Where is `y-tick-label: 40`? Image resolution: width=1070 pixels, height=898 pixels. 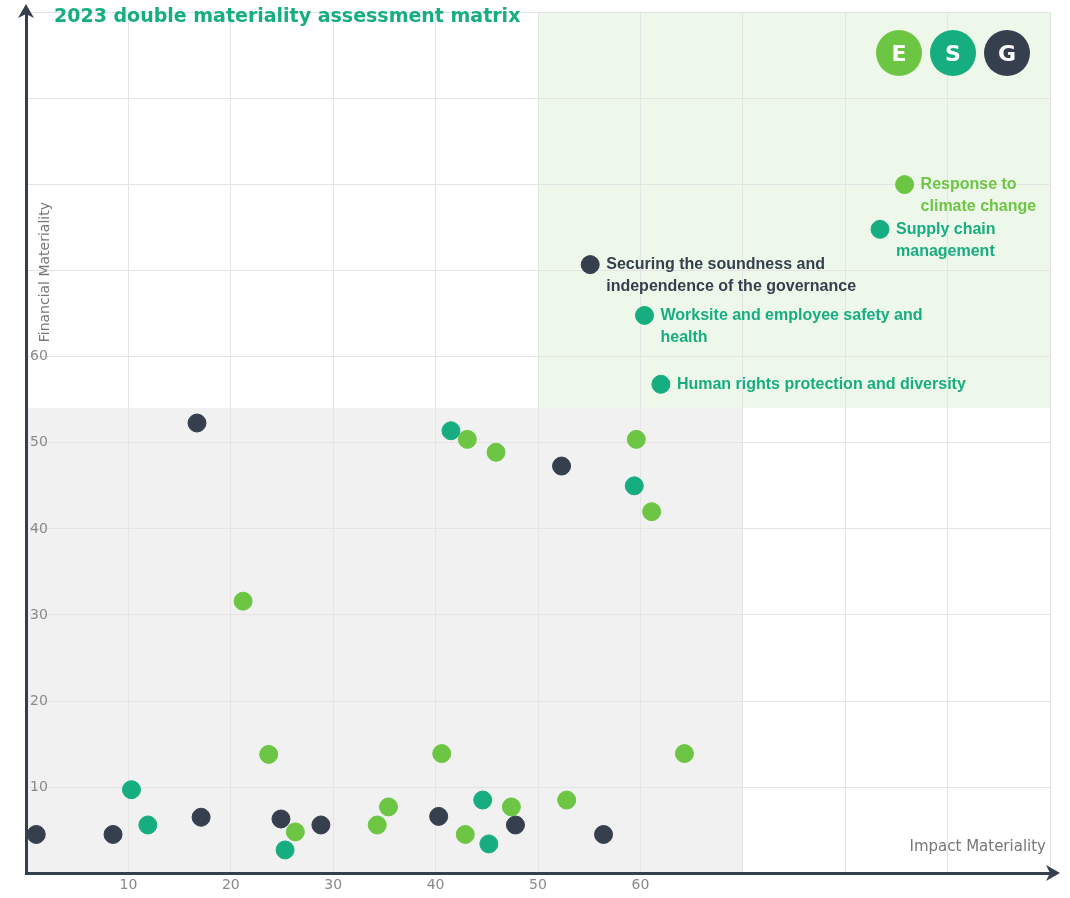
y-tick-label: 40 is located at coordinates (39, 527).